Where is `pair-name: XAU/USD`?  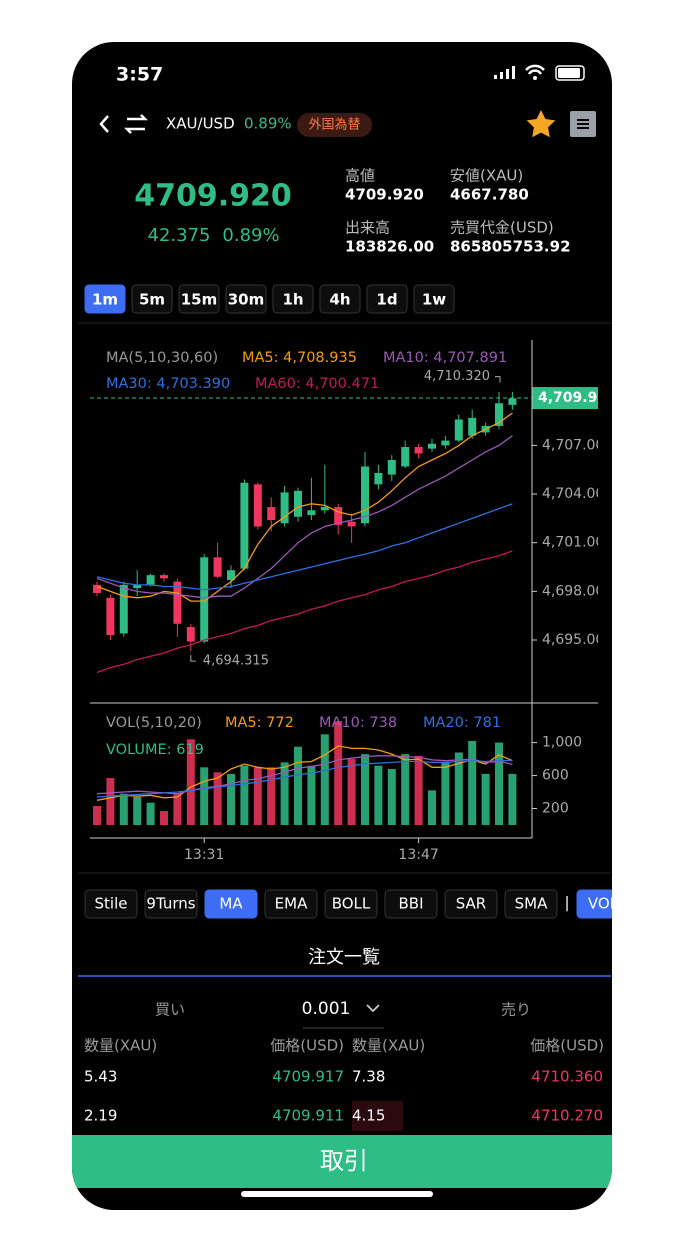 pair-name: XAU/USD is located at coordinates (200, 124).